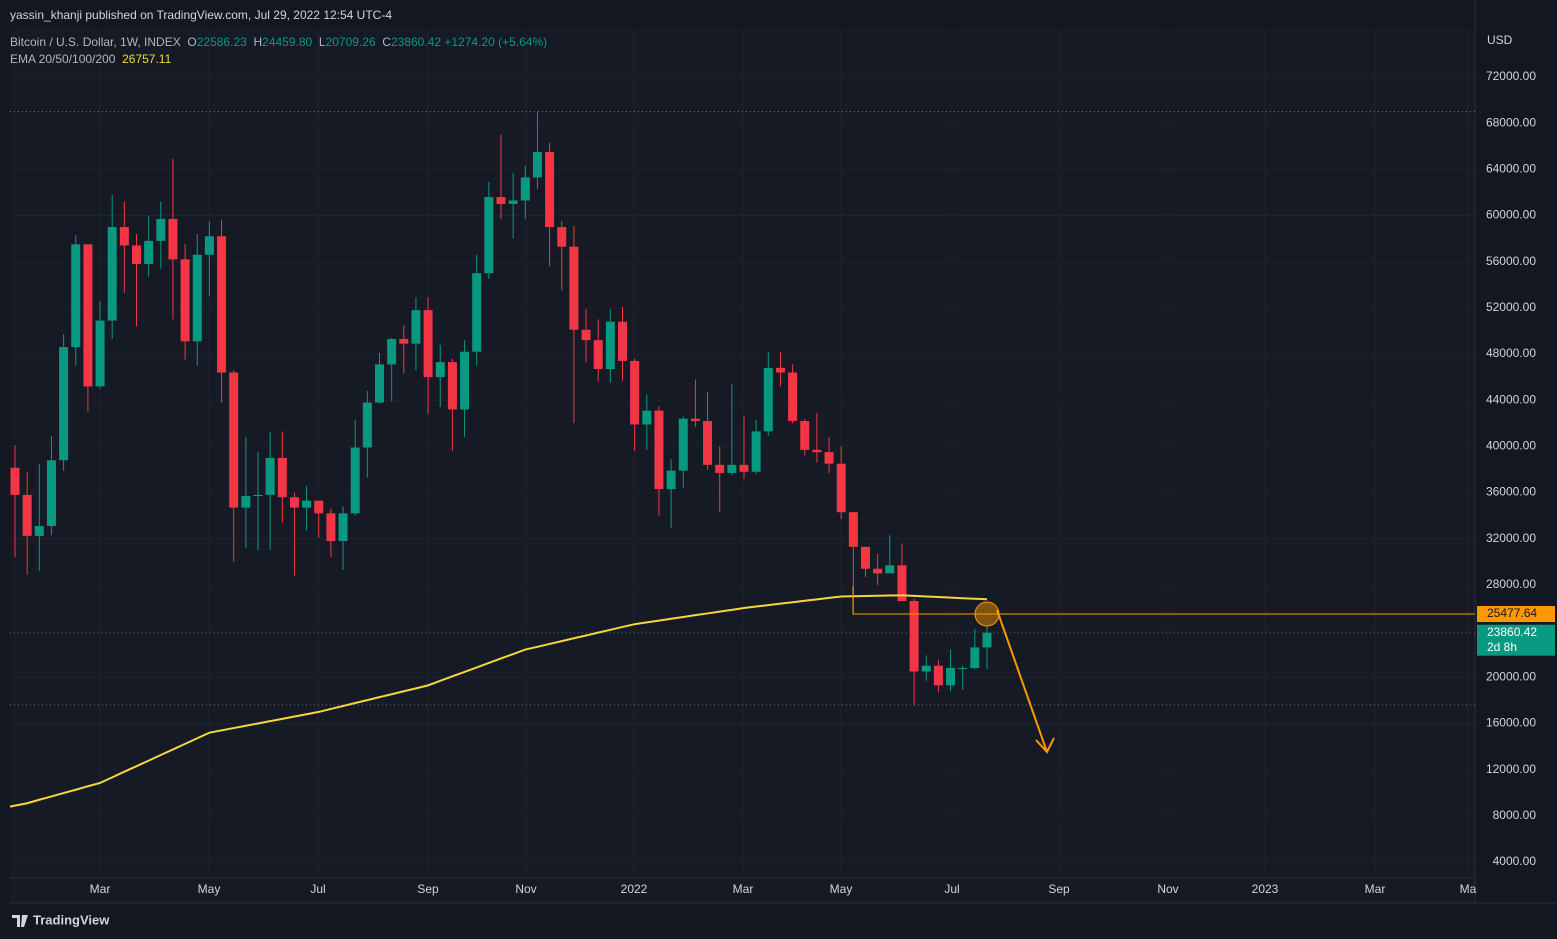  I want to click on symbol-title: Bitcoin / U.S. Dollar, 1W, INDEX, so click(95, 42).